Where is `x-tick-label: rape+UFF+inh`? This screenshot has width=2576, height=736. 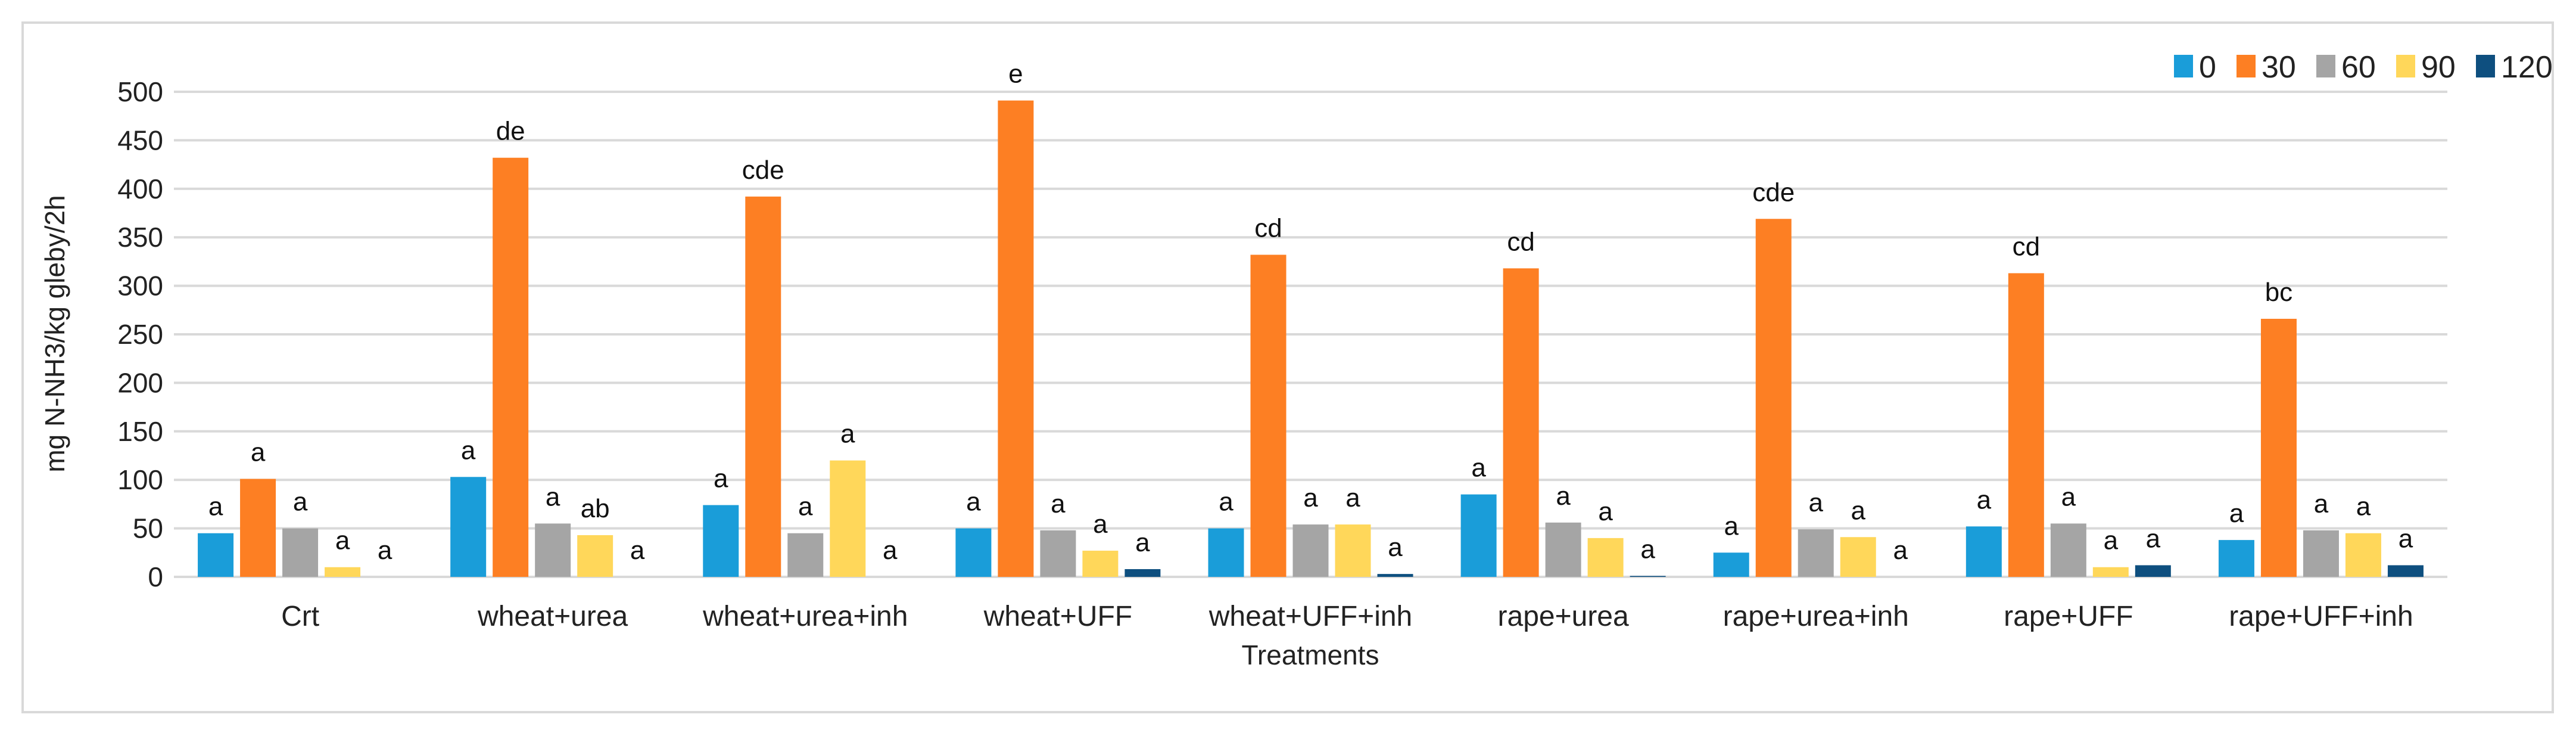
x-tick-label: rape+UFF+inh is located at coordinates (2321, 617).